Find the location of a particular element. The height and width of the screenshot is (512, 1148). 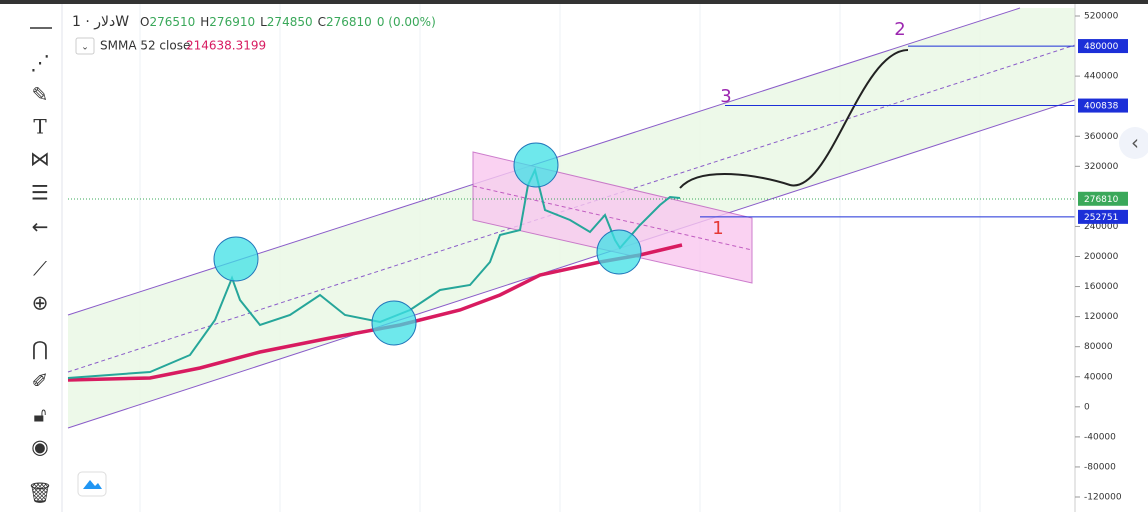

measure-tool: ⟋ is located at coordinates (40, 269).